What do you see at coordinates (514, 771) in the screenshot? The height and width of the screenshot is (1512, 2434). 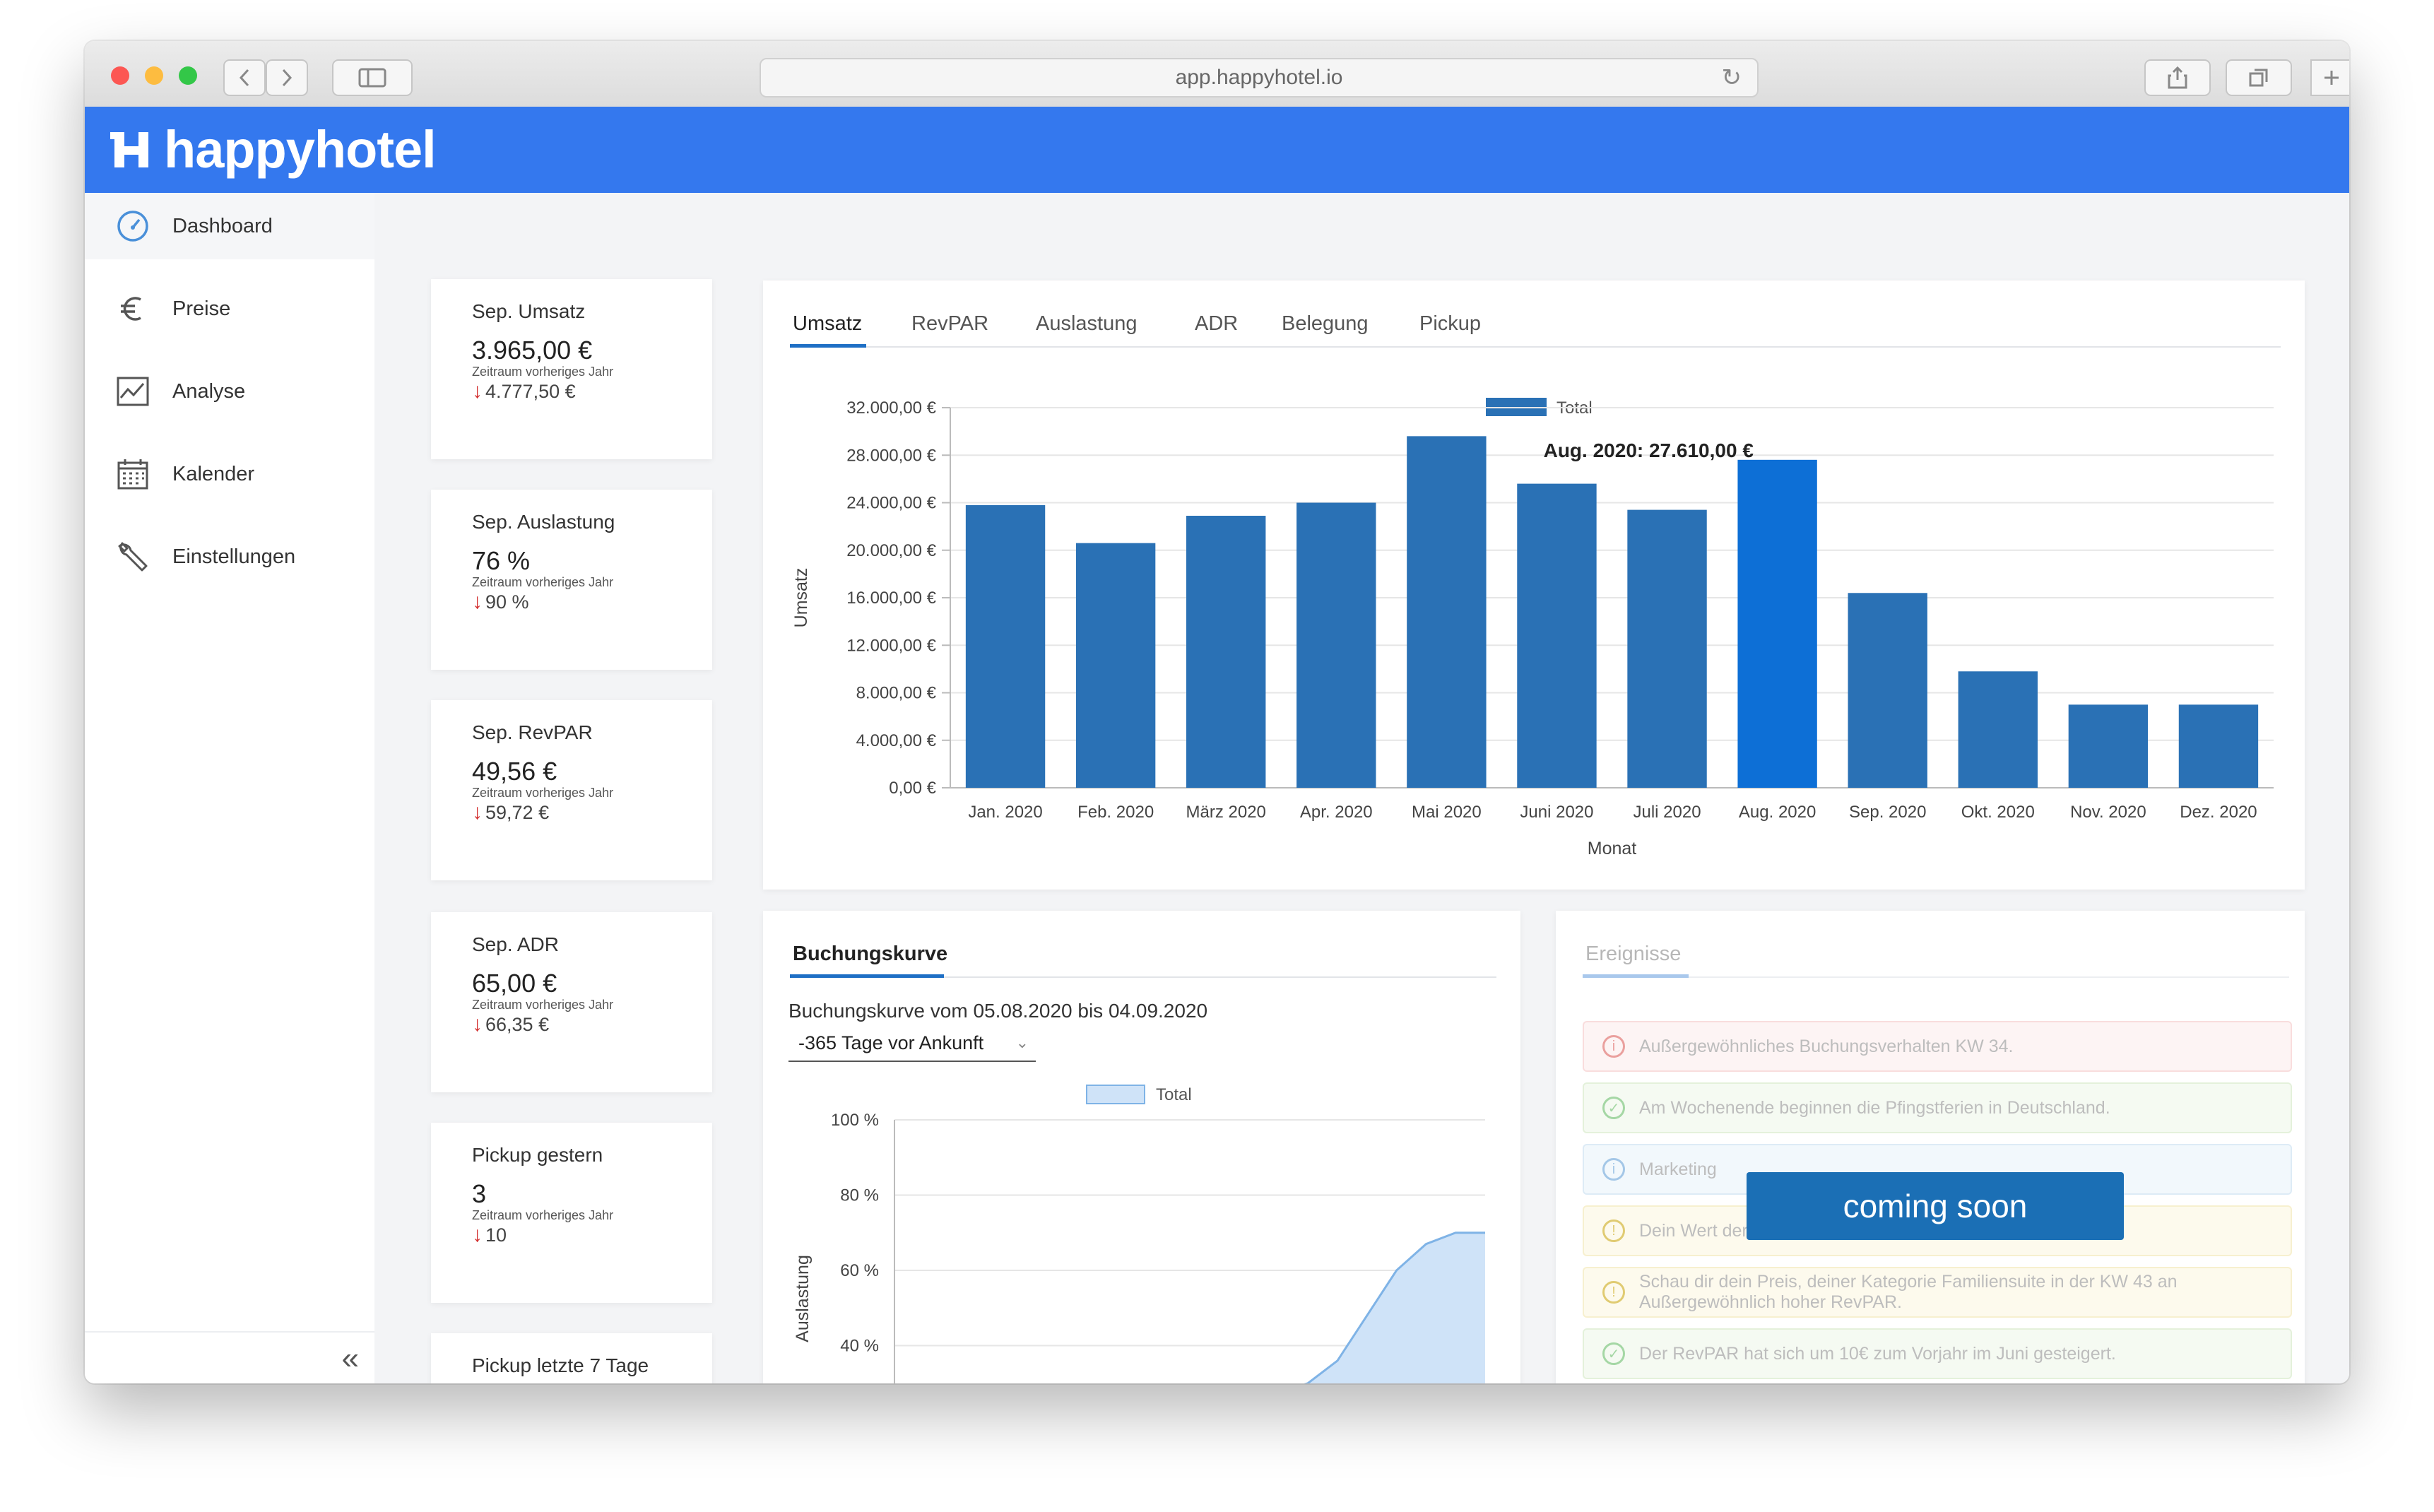 I see `kpi-value: 49,56 €` at bounding box center [514, 771].